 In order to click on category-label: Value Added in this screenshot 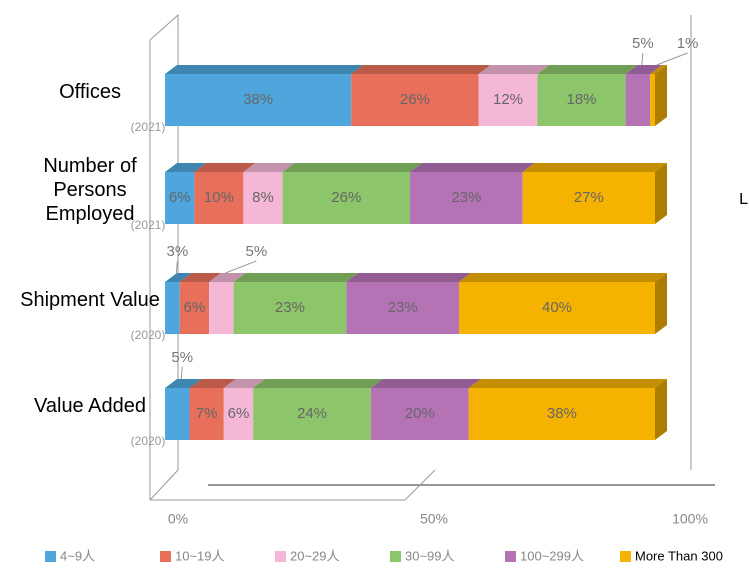, I will do `click(90, 406)`.